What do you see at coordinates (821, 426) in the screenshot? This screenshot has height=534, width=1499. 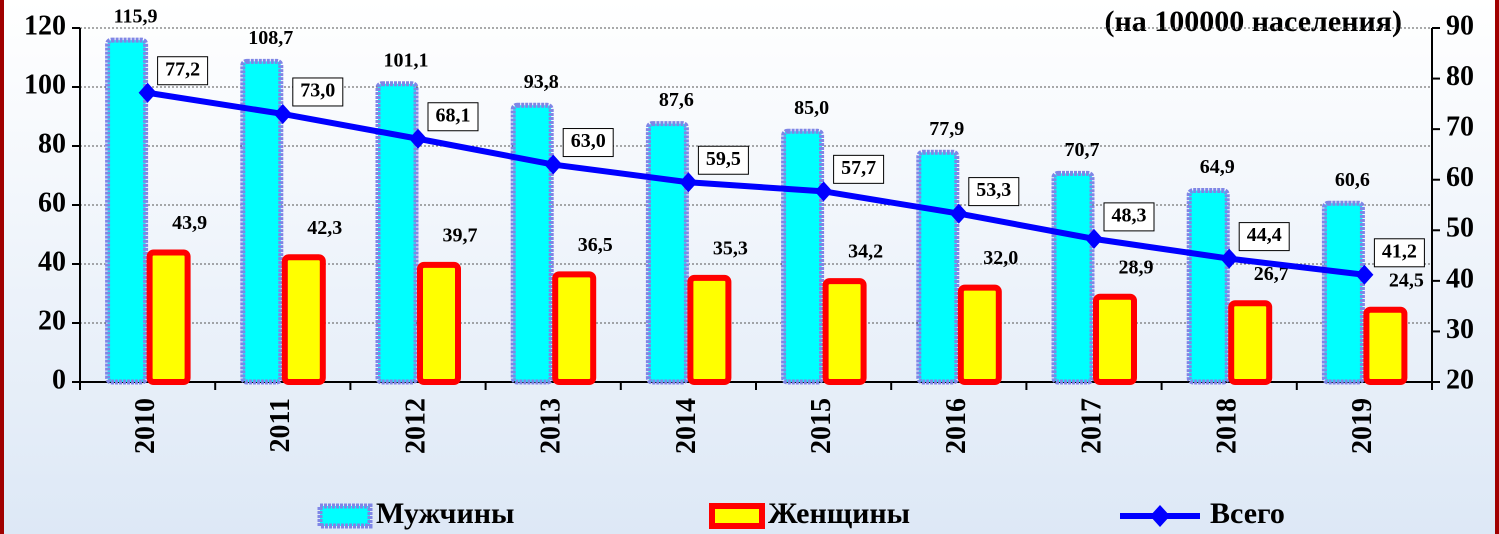 I see `x-tick-label: 2015` at bounding box center [821, 426].